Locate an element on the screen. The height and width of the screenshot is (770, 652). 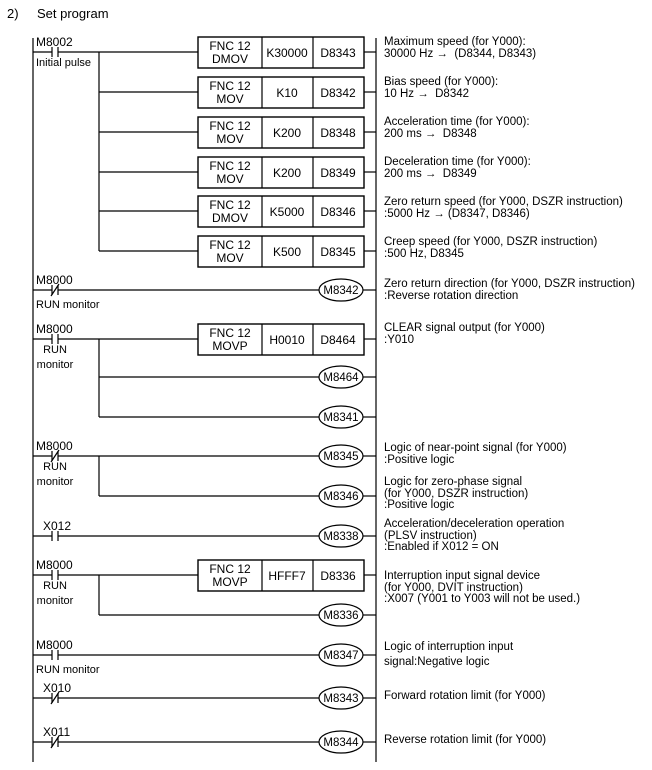
destination-operand: D8345 is located at coordinates (338, 252).